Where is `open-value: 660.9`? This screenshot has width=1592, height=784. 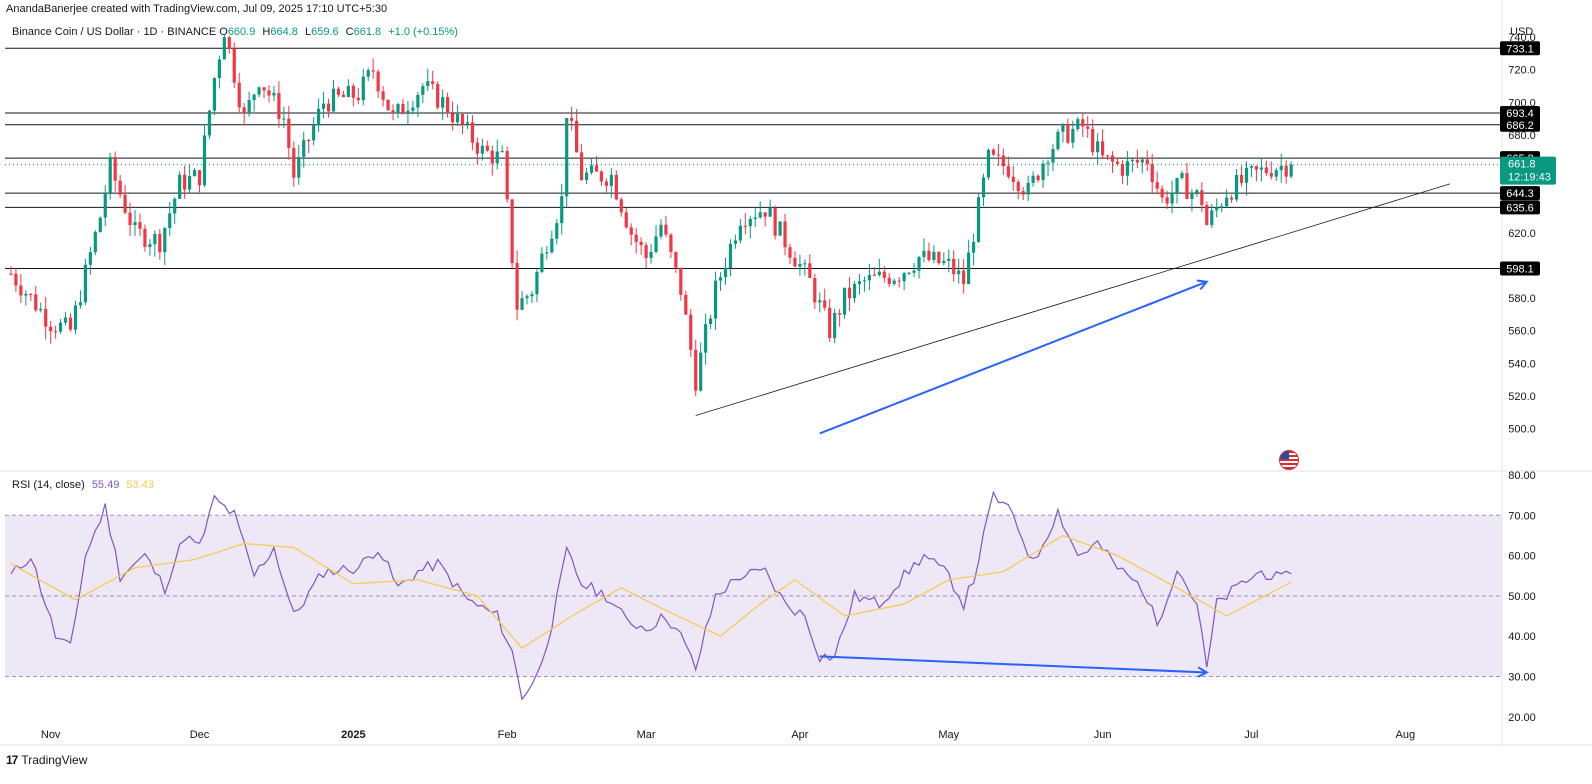 open-value: 660.9 is located at coordinates (241, 32).